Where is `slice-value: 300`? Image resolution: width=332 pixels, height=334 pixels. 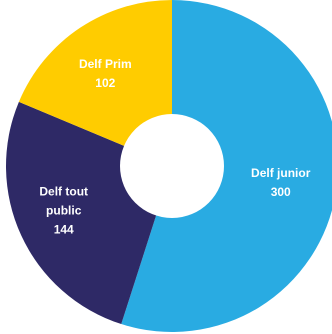
slice-value: 300 is located at coordinates (281, 192).